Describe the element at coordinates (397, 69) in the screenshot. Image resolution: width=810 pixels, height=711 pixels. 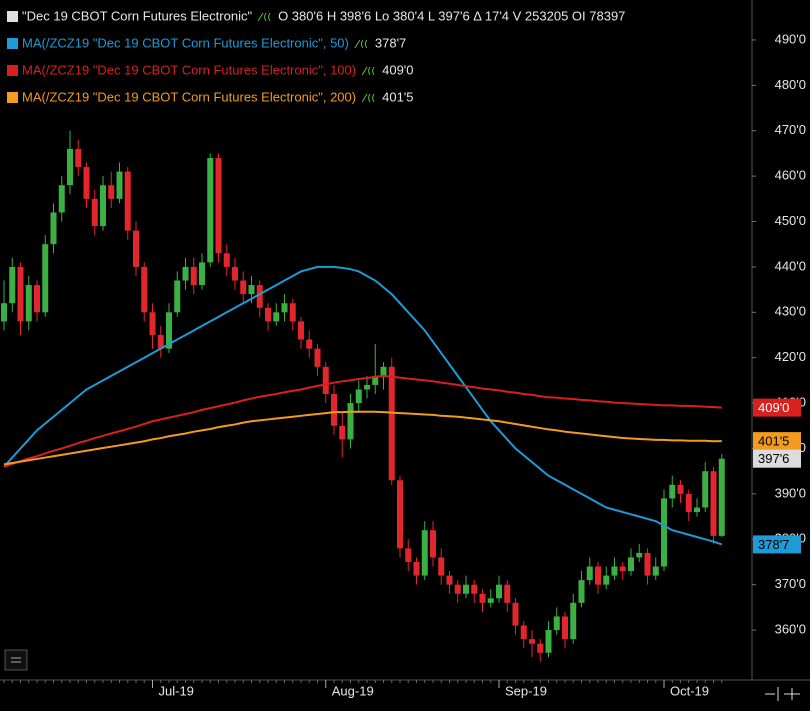
I see `legend-value: 409'0` at that location.